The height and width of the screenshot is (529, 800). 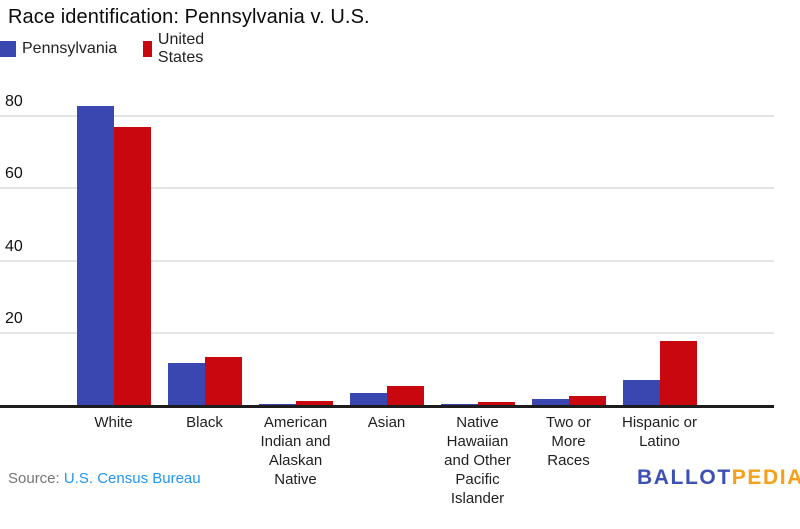 What do you see at coordinates (14, 174) in the screenshot?
I see `y-axis-tick-label-60: 60` at bounding box center [14, 174].